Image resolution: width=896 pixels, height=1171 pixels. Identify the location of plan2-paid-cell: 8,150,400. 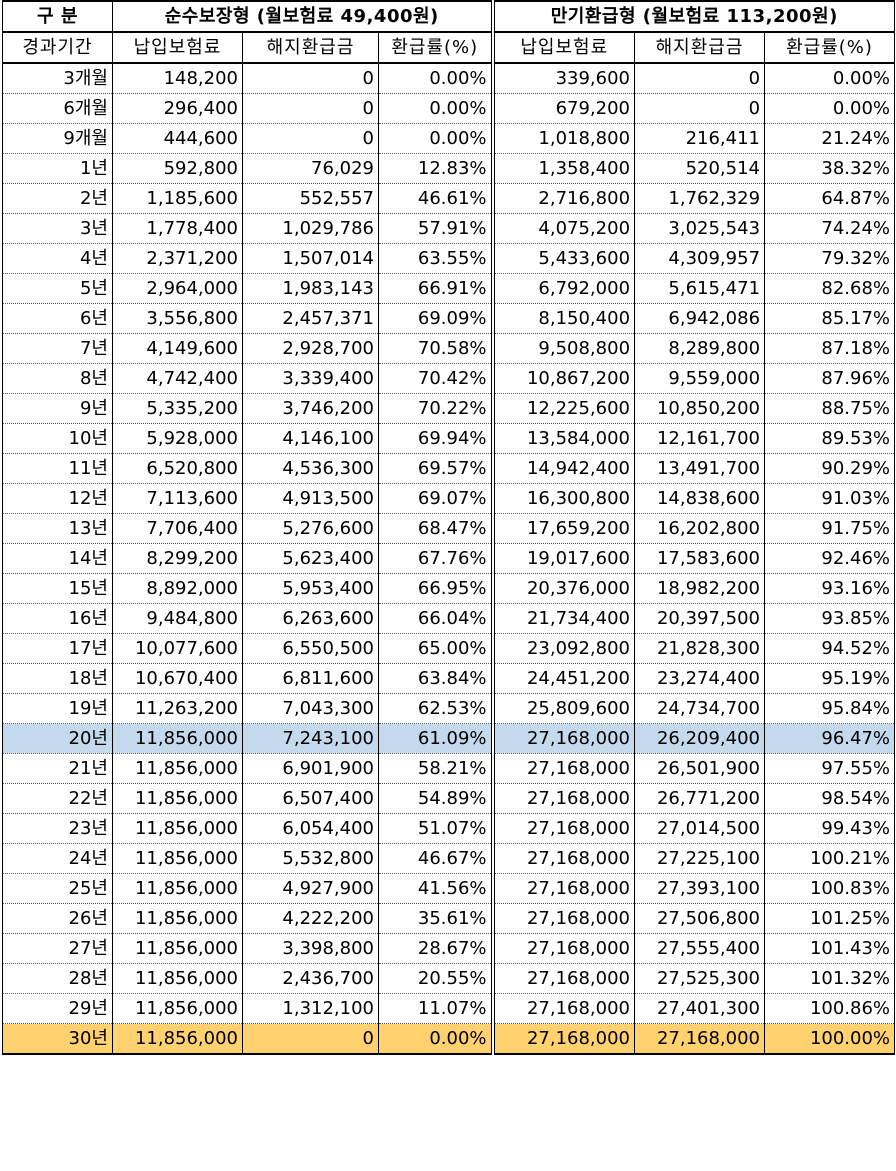
(563, 318).